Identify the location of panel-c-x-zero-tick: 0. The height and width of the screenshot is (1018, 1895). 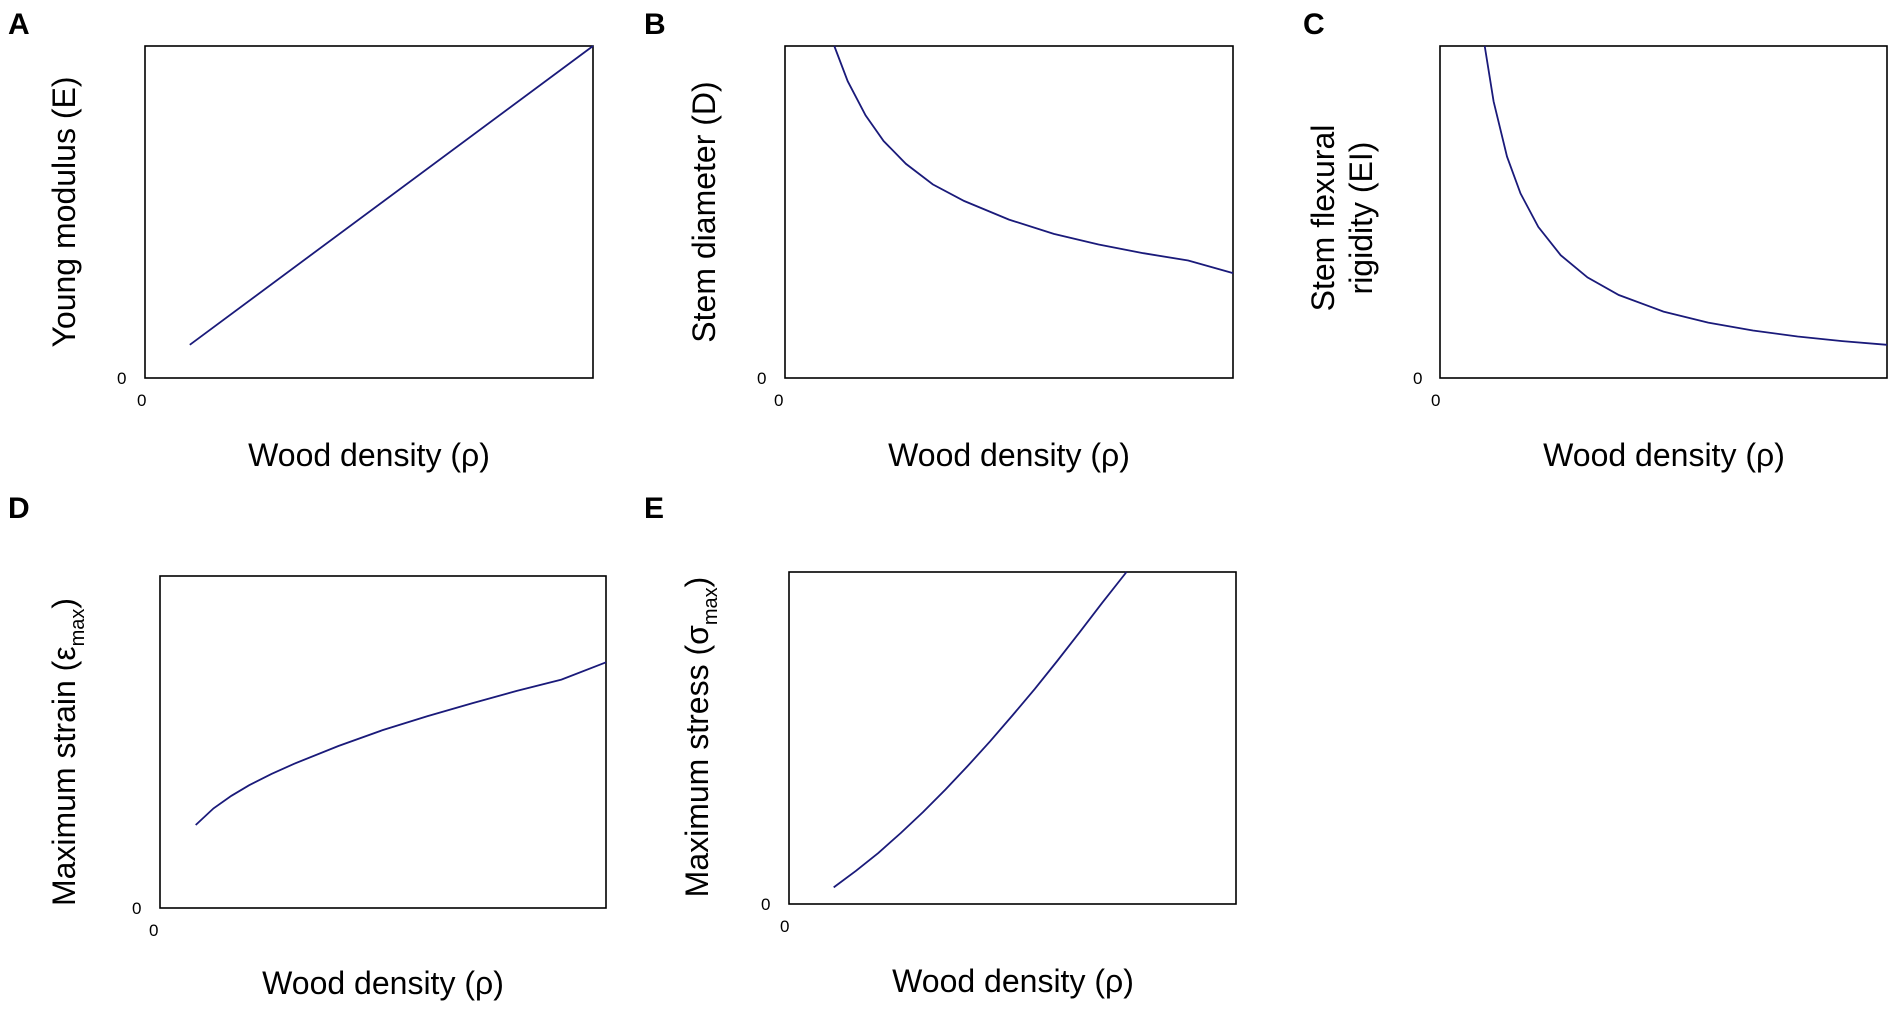
(1435, 400).